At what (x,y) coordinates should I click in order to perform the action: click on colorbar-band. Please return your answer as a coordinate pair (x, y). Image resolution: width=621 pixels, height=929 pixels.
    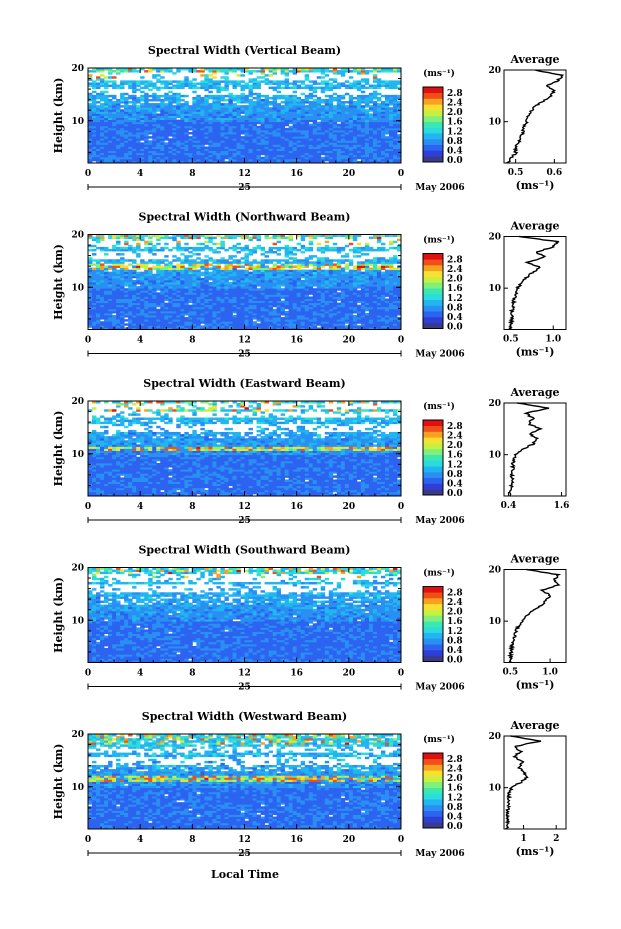
    Looking at the image, I should click on (433, 118).